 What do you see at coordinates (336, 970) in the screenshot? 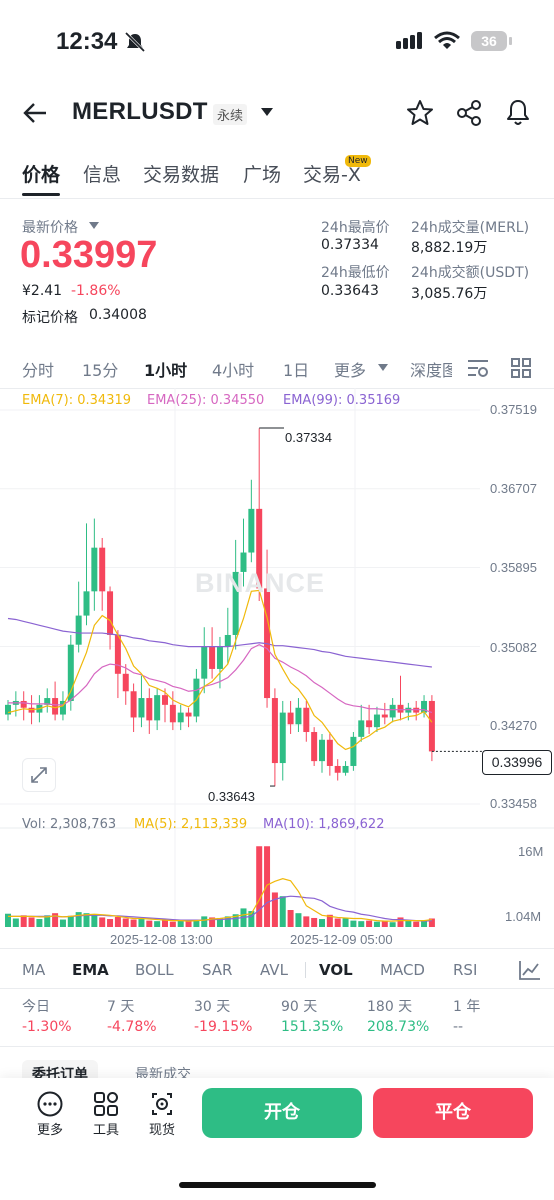
I see `indicator-vol: VOL` at bounding box center [336, 970].